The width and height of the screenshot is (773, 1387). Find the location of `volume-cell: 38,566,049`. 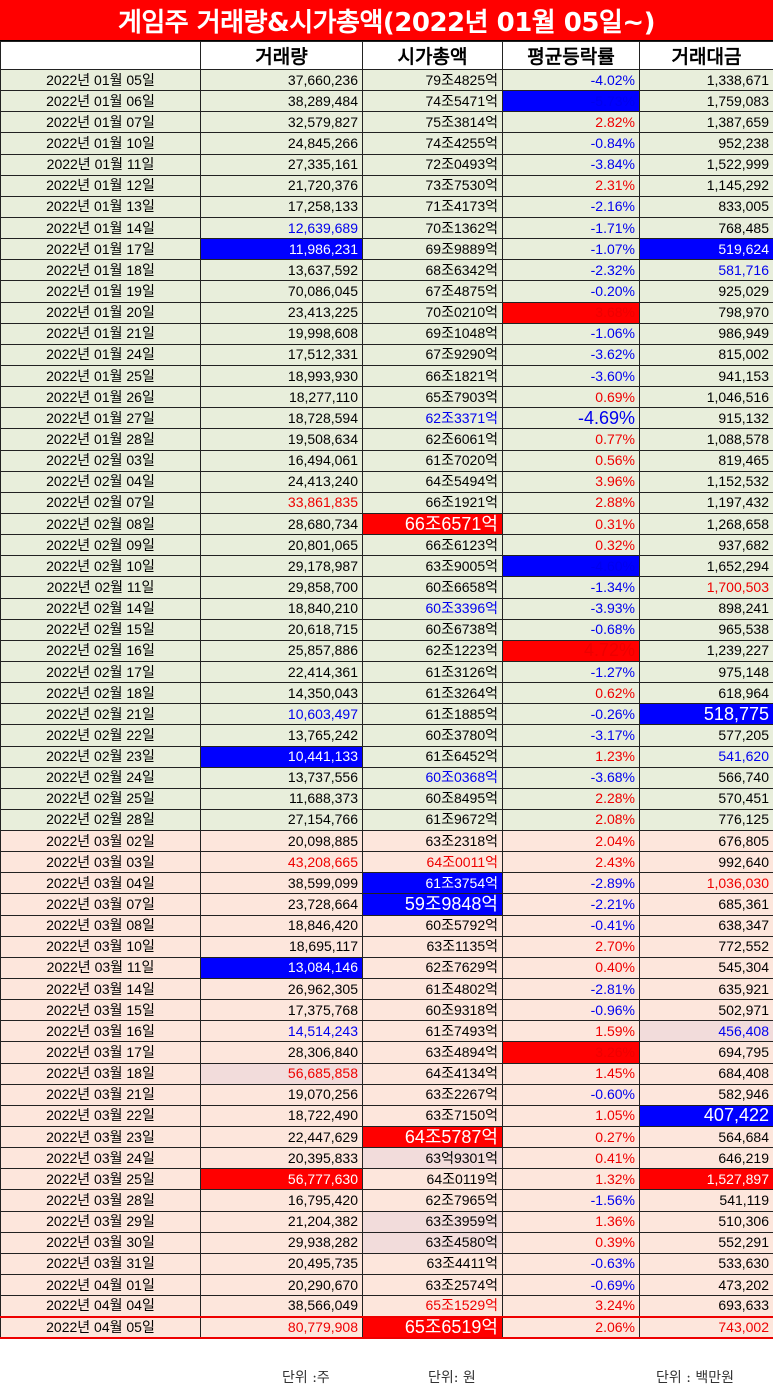

volume-cell: 38,566,049 is located at coordinates (281, 1306).